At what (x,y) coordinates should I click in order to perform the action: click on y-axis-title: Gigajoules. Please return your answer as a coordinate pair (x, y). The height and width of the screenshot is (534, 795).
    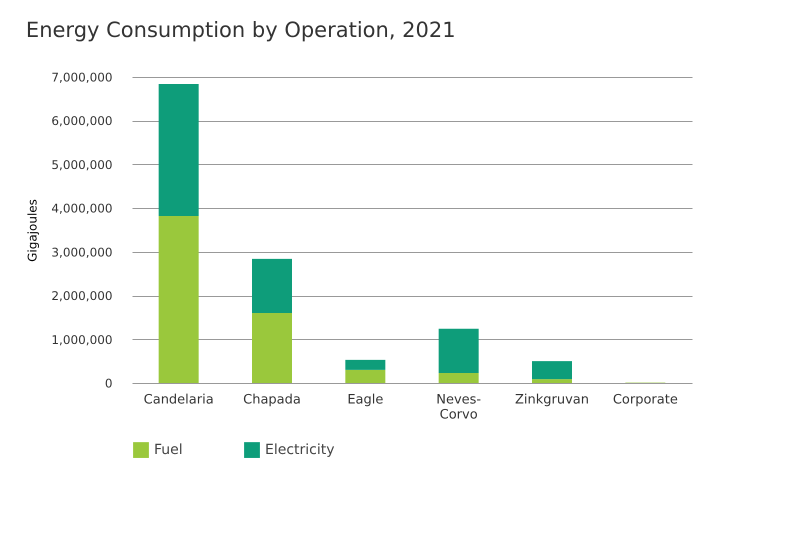
    Looking at the image, I should click on (32, 230).